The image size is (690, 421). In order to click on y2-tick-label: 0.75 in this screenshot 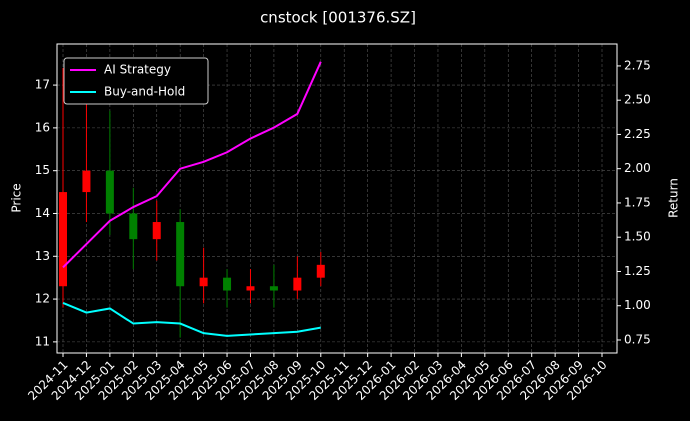, I will do `click(637, 339)`.